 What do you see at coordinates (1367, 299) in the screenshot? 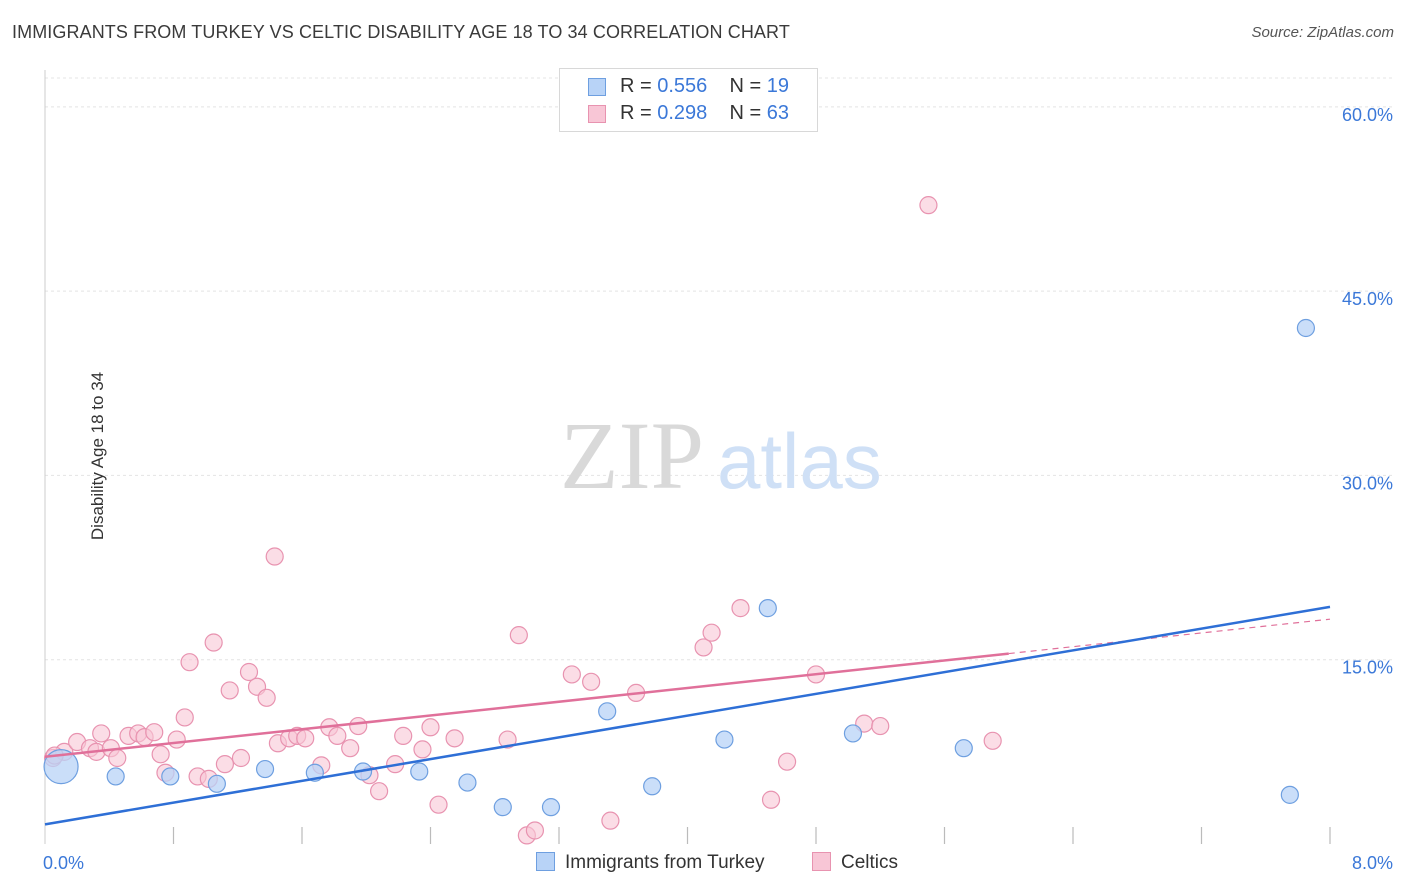
I see `y-tick-label-2: 45.0%` at bounding box center [1367, 299].